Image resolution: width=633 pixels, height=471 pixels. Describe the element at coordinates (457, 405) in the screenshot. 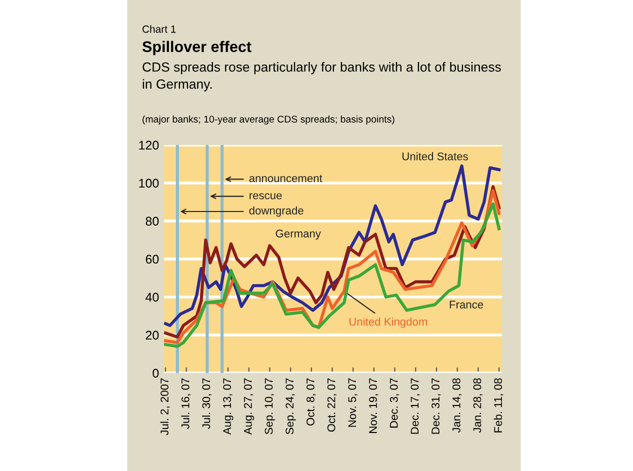

I see `x-tick-label: Jan. 14, 08` at that location.